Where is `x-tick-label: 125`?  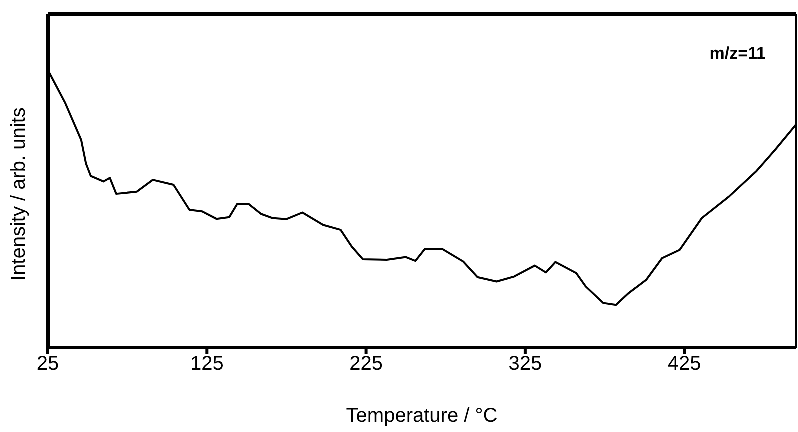
x-tick-label: 125 is located at coordinates (207, 364).